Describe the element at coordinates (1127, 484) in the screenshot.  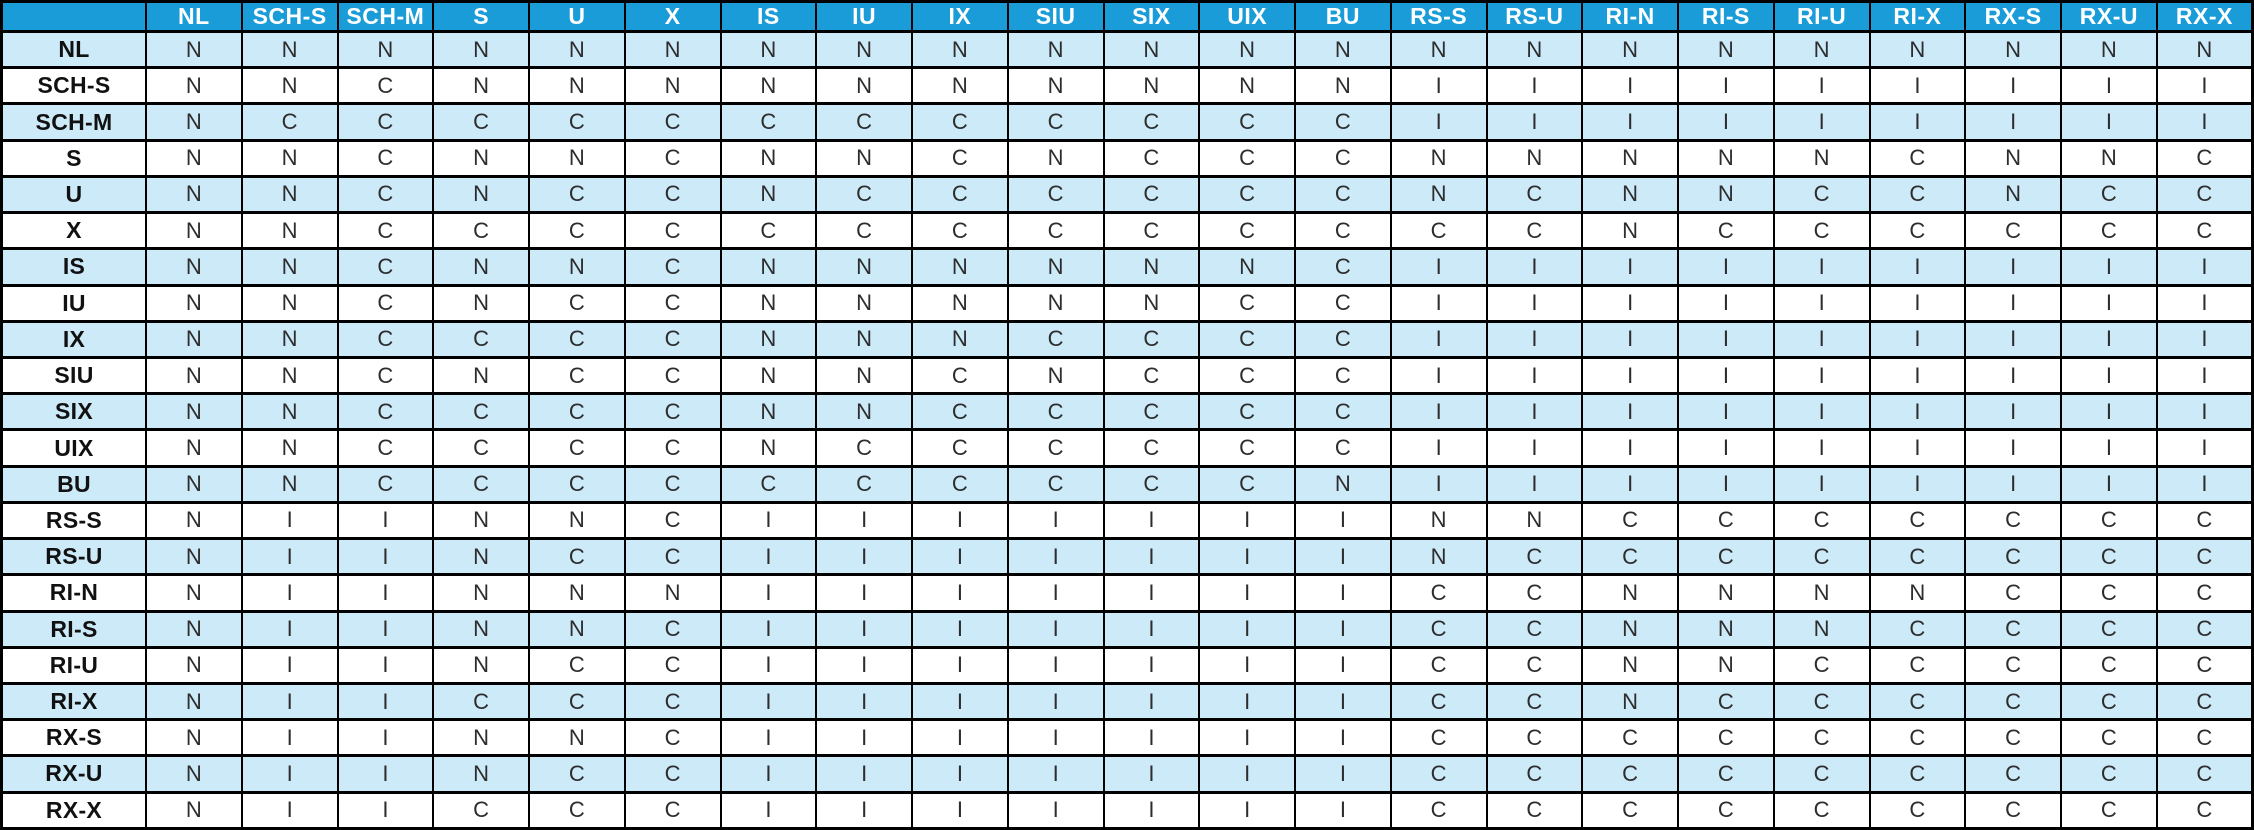
I see `matrix-row-bu: BU N N C C C C C C C C C C N I I I I I I I I I` at that location.